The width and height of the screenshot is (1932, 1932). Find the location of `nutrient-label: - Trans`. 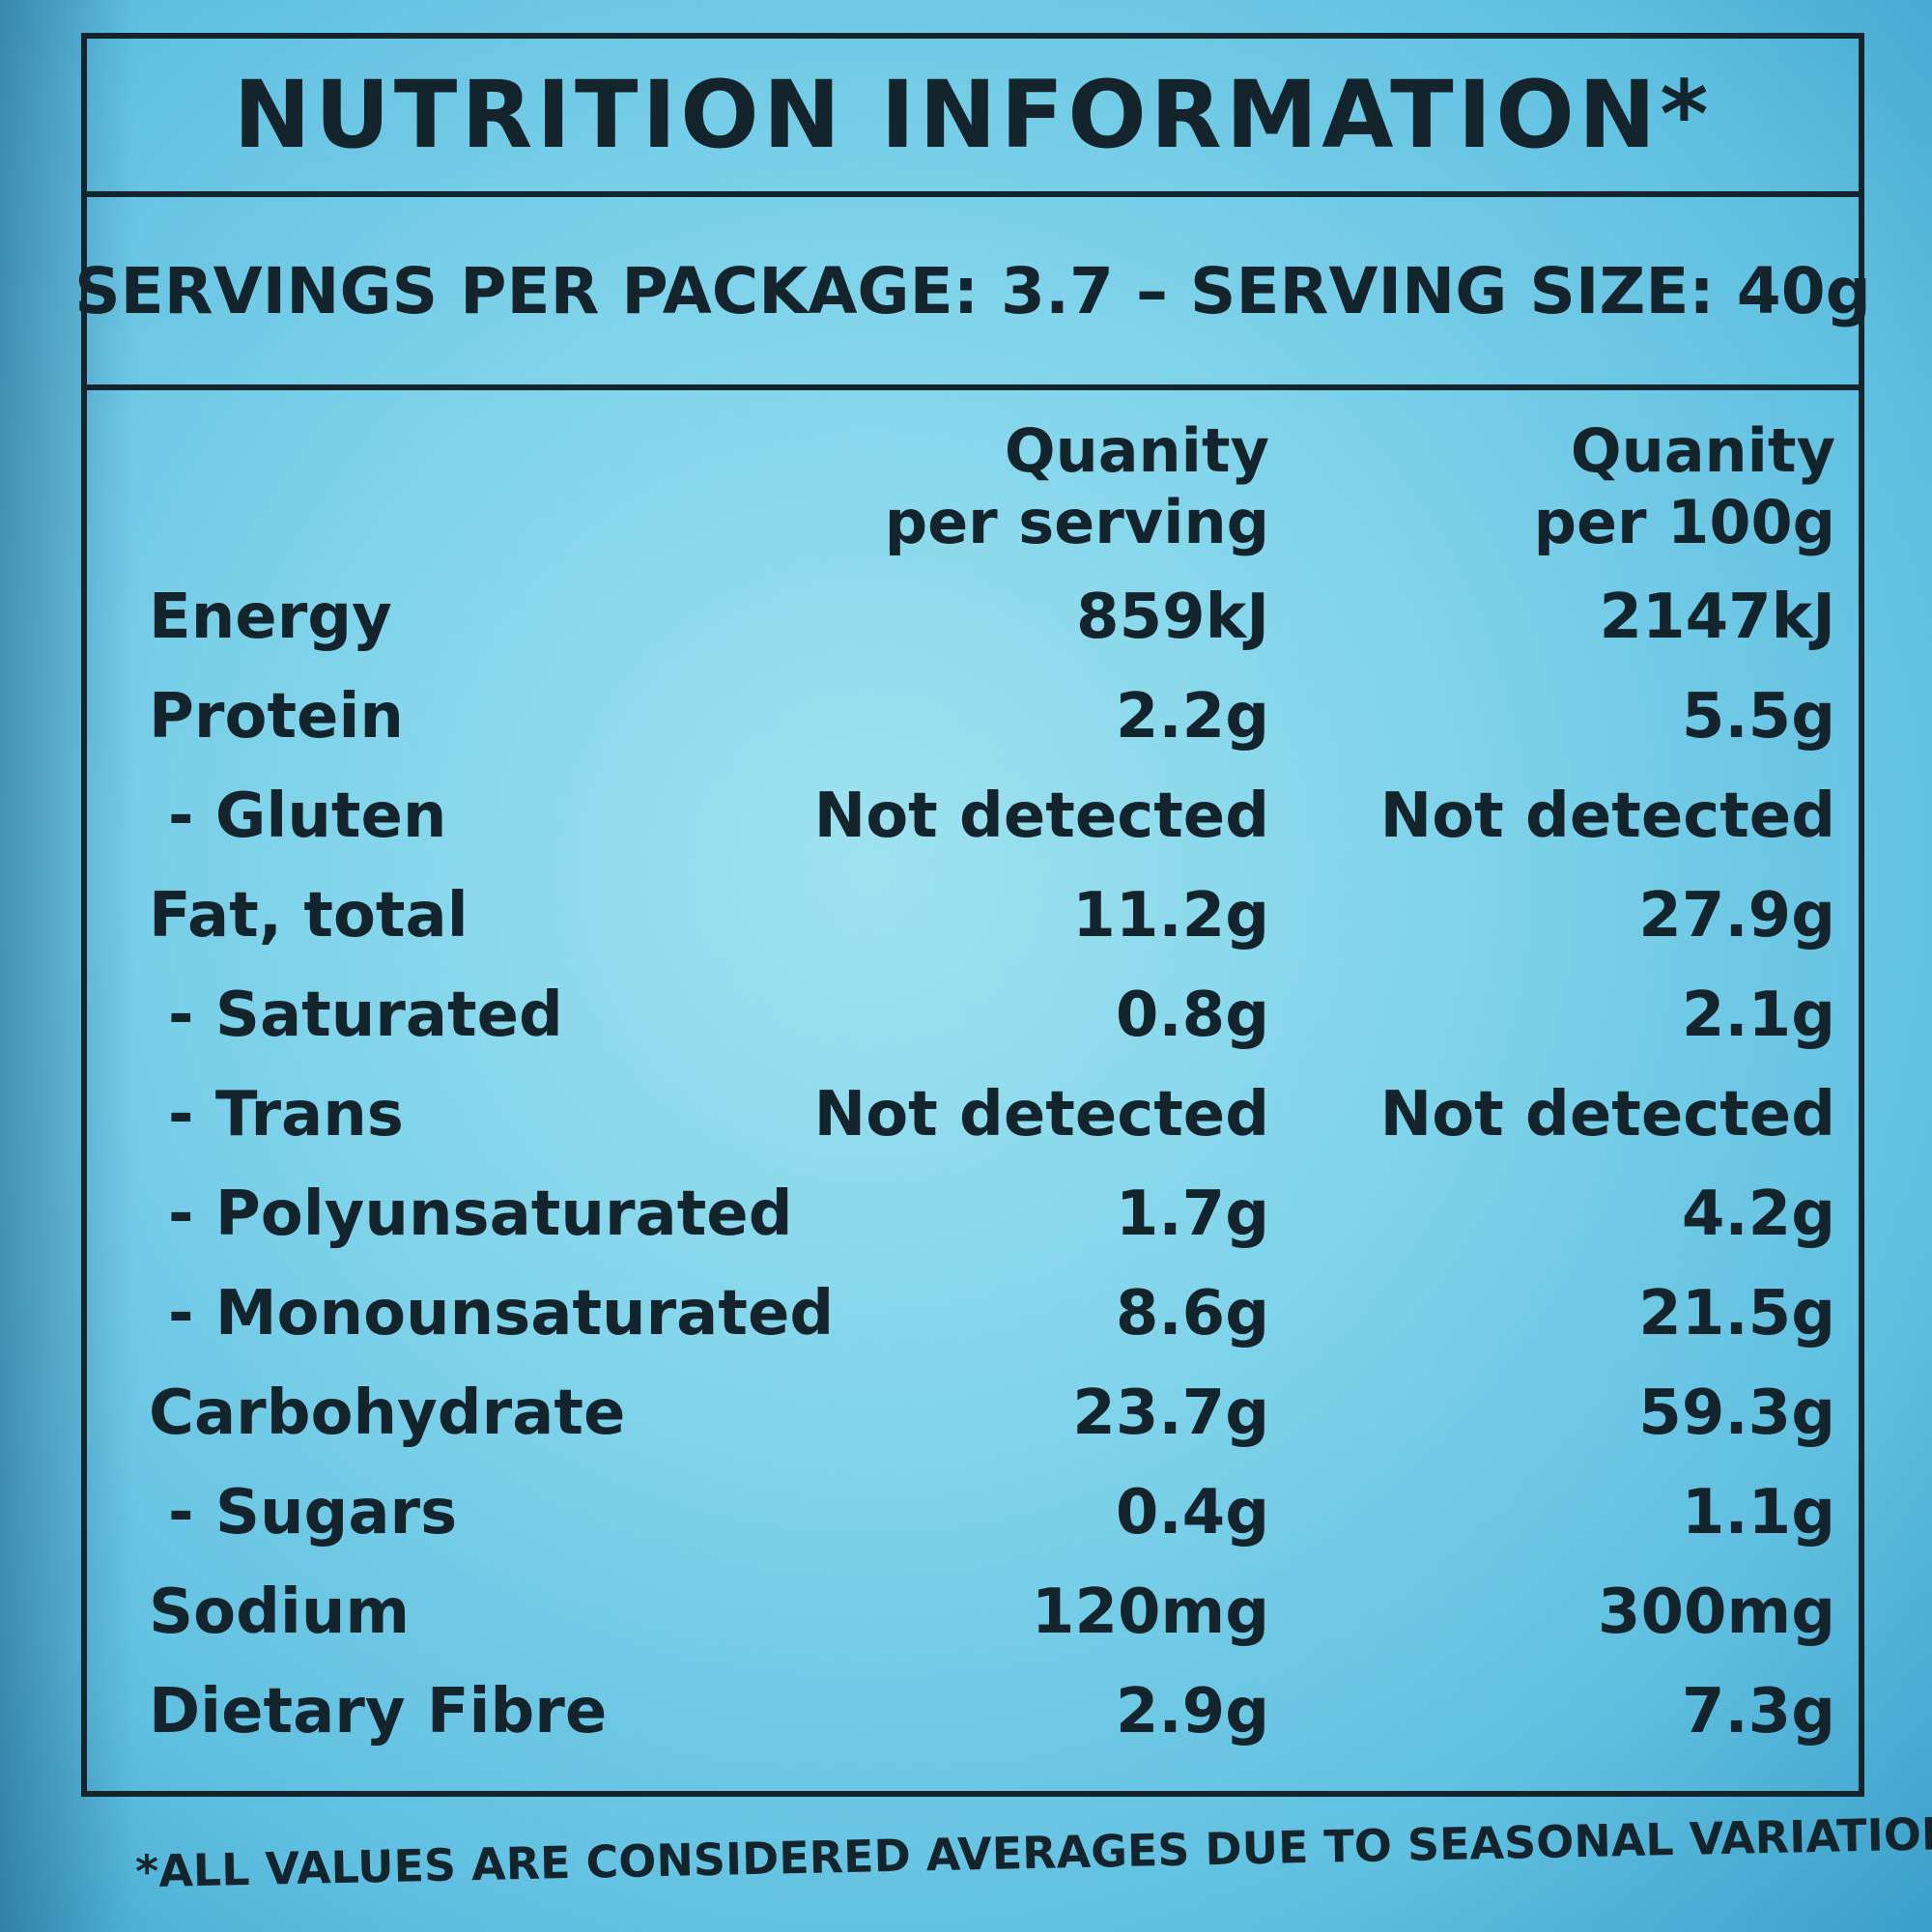

nutrient-label: - Trans is located at coordinates (286, 1115).